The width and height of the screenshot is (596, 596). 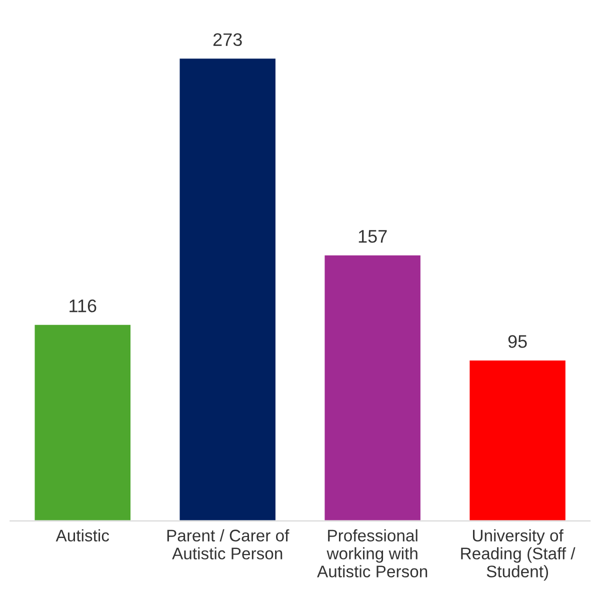 What do you see at coordinates (83, 306) in the screenshot?
I see `data-label: 116` at bounding box center [83, 306].